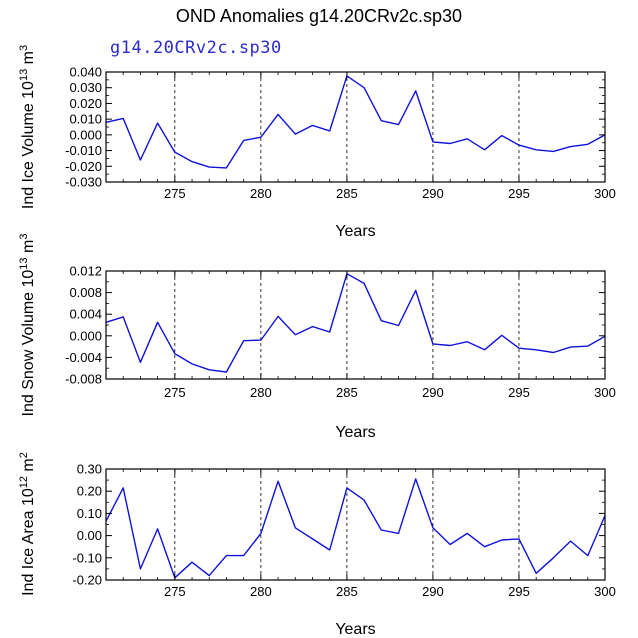 This screenshot has height=638, width=638. I want to click on y-tick-label: 0.040, so click(85, 72).